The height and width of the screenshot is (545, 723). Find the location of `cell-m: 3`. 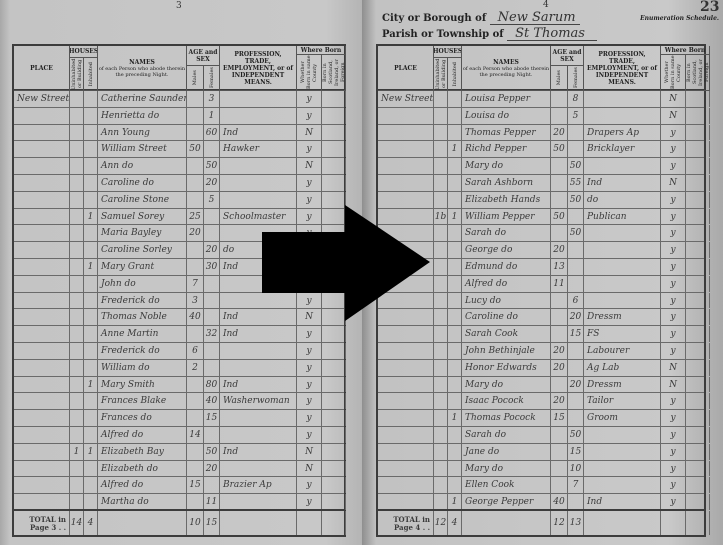

cell-m: 3 is located at coordinates (195, 300).